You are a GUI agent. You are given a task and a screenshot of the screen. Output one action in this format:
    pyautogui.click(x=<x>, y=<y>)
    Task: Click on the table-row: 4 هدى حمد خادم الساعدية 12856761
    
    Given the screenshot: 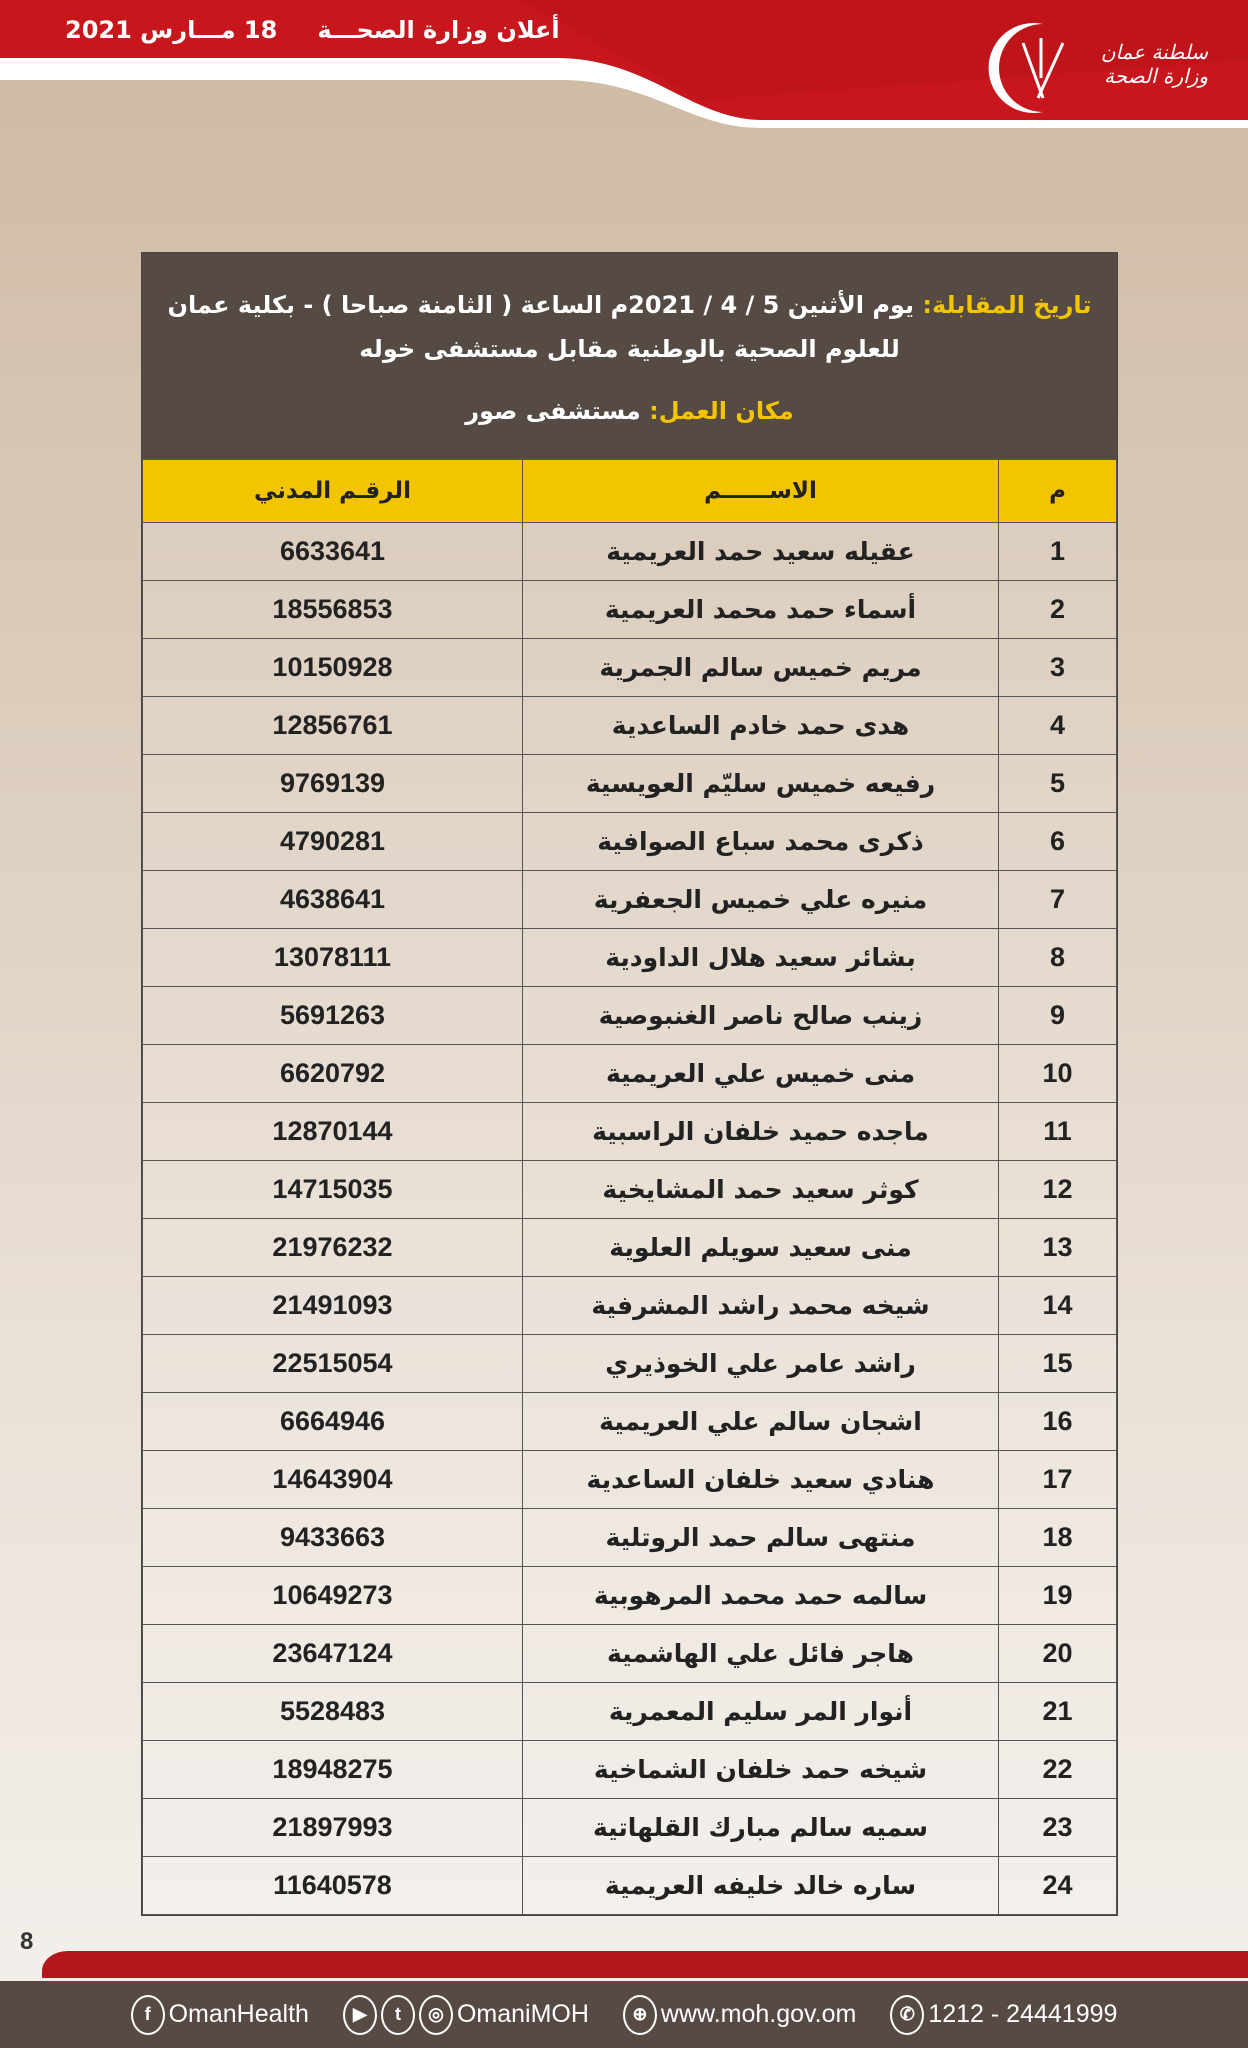 What is the action you would take?
    pyautogui.click(x=629, y=725)
    